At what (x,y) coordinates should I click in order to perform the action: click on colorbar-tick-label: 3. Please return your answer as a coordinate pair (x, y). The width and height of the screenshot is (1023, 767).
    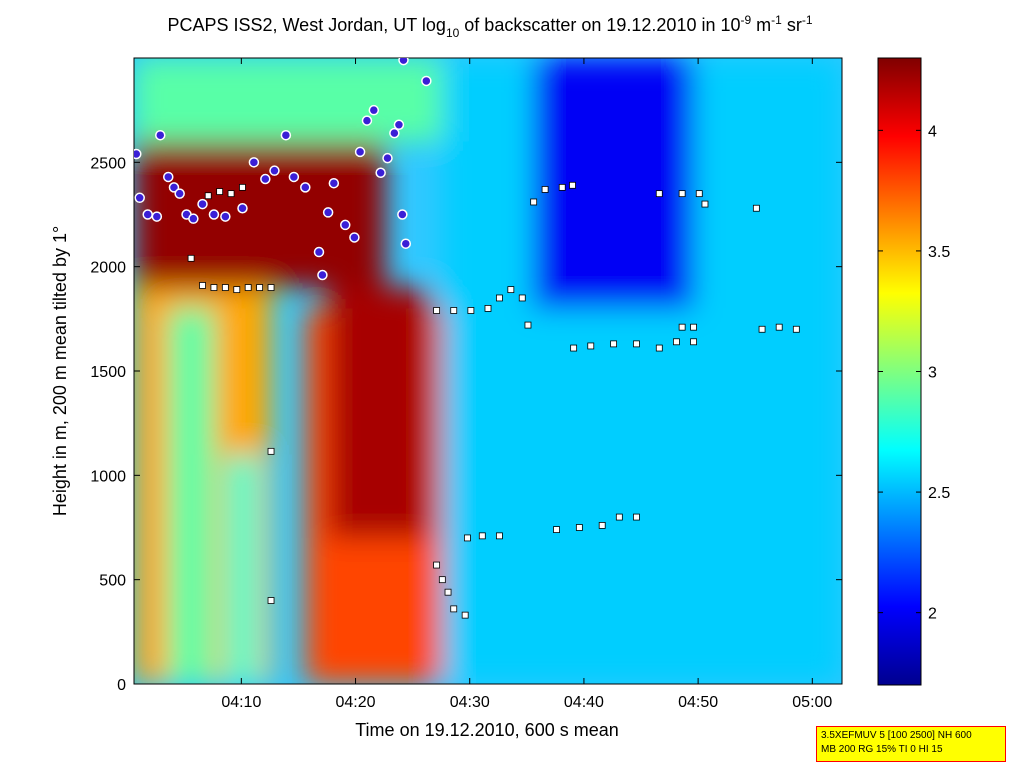
    Looking at the image, I should click on (932, 373).